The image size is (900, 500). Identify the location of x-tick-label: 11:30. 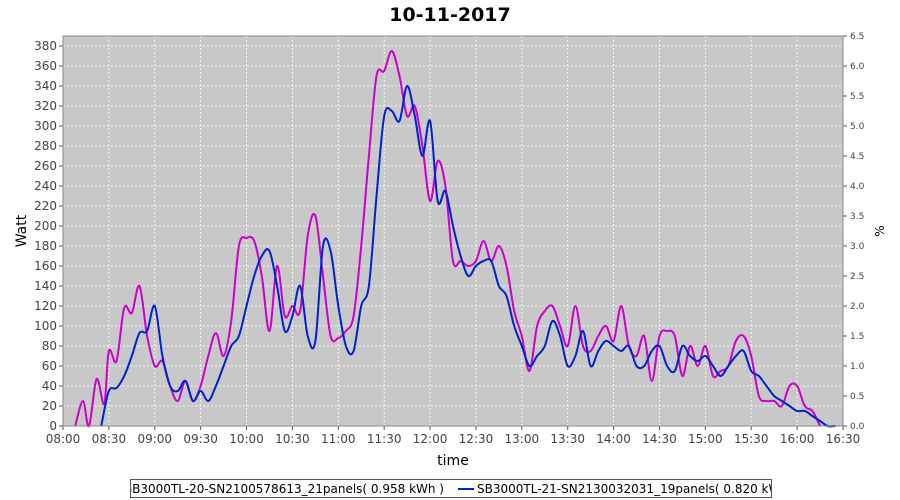
(384, 439).